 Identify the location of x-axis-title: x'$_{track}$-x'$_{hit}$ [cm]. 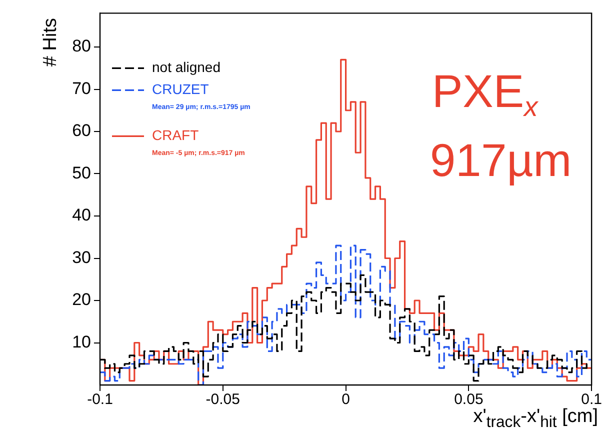
(535, 418).